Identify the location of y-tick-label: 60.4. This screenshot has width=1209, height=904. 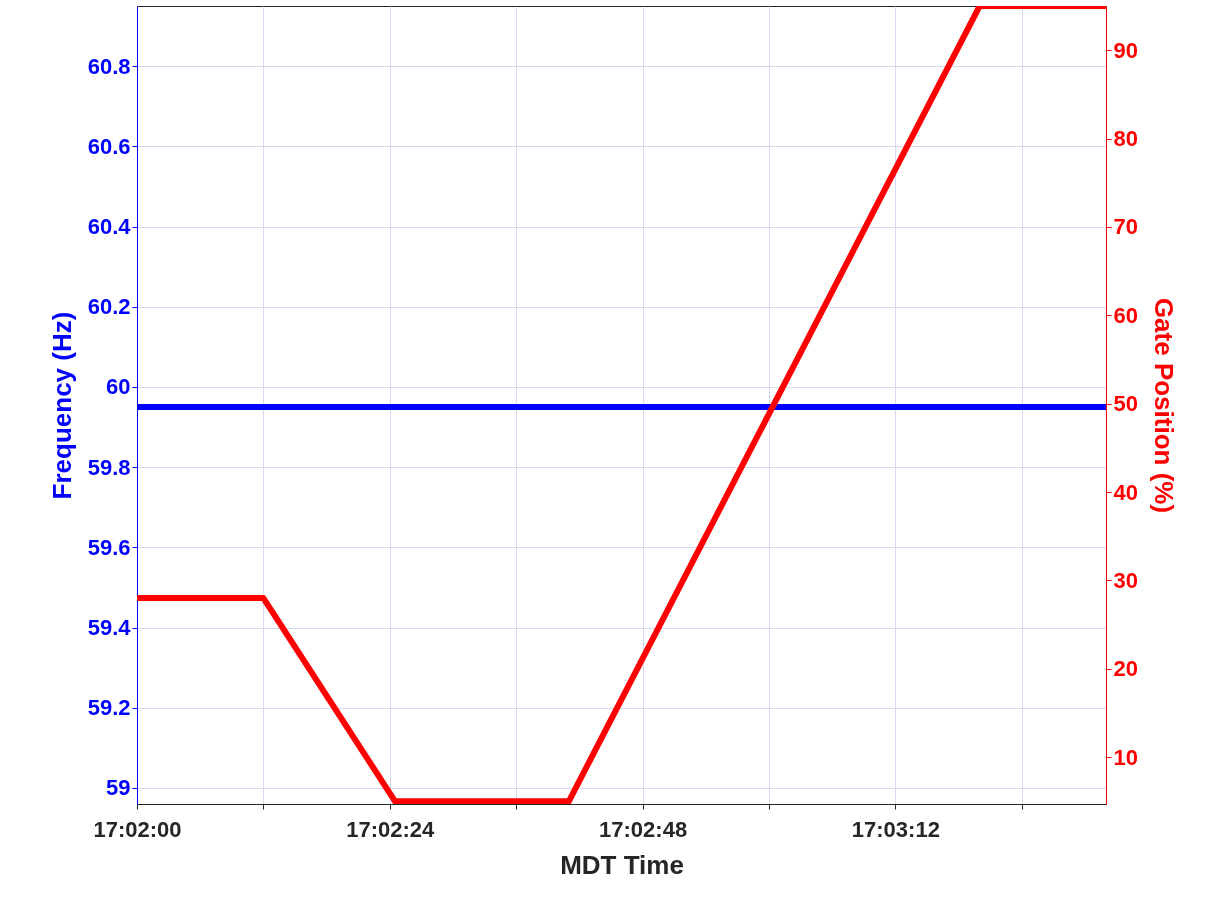
(109, 227).